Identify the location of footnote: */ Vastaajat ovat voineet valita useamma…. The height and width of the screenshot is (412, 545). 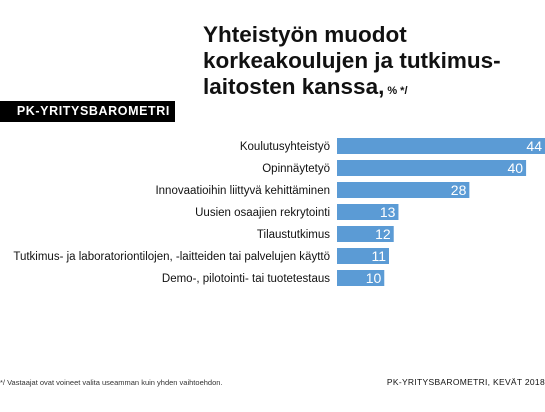
(111, 382).